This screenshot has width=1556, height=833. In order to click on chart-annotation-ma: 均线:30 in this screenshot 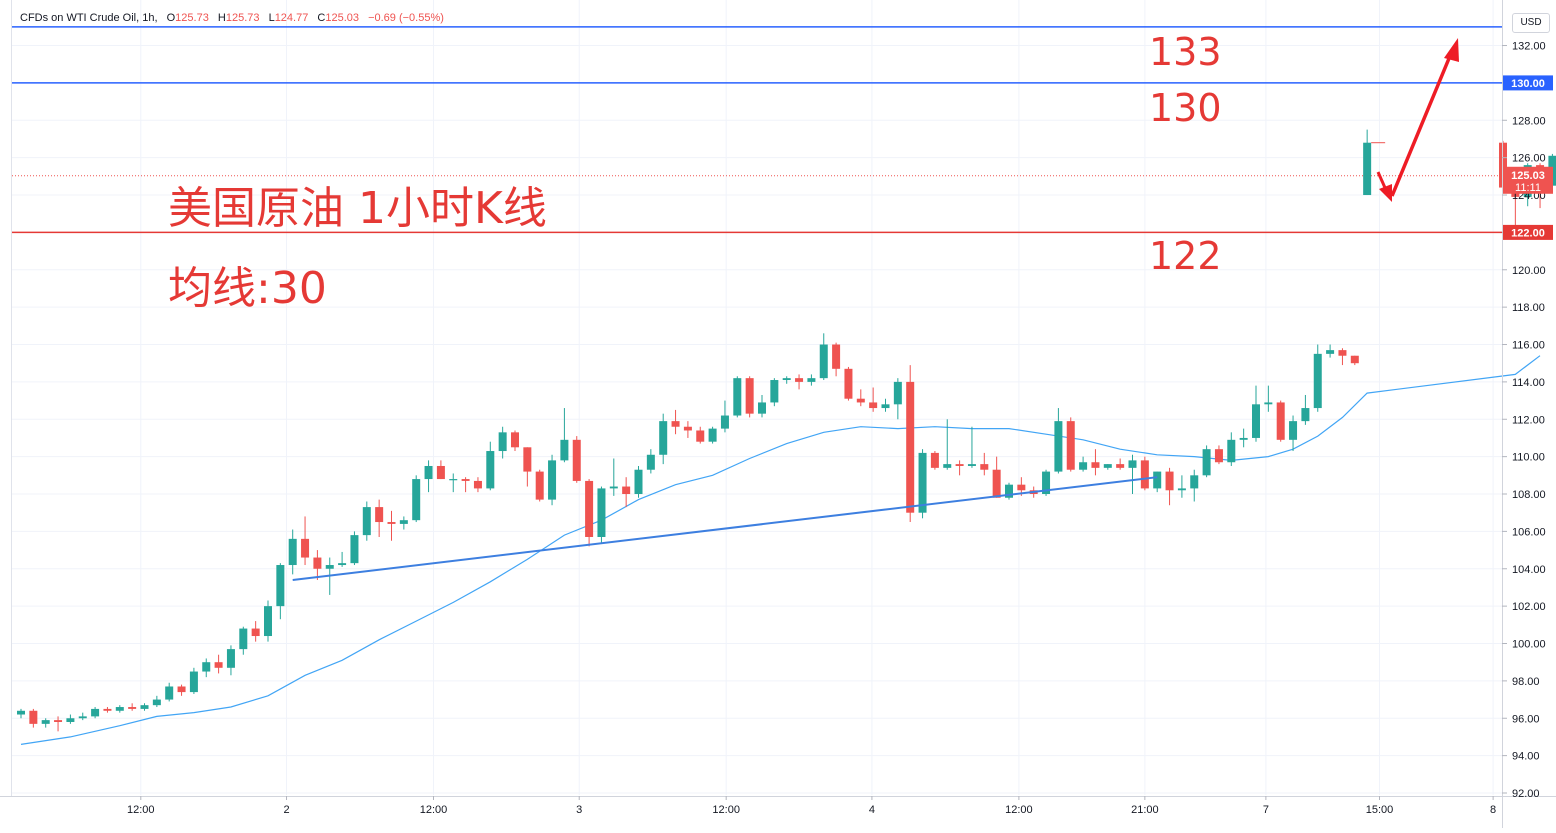, I will do `click(247, 288)`.